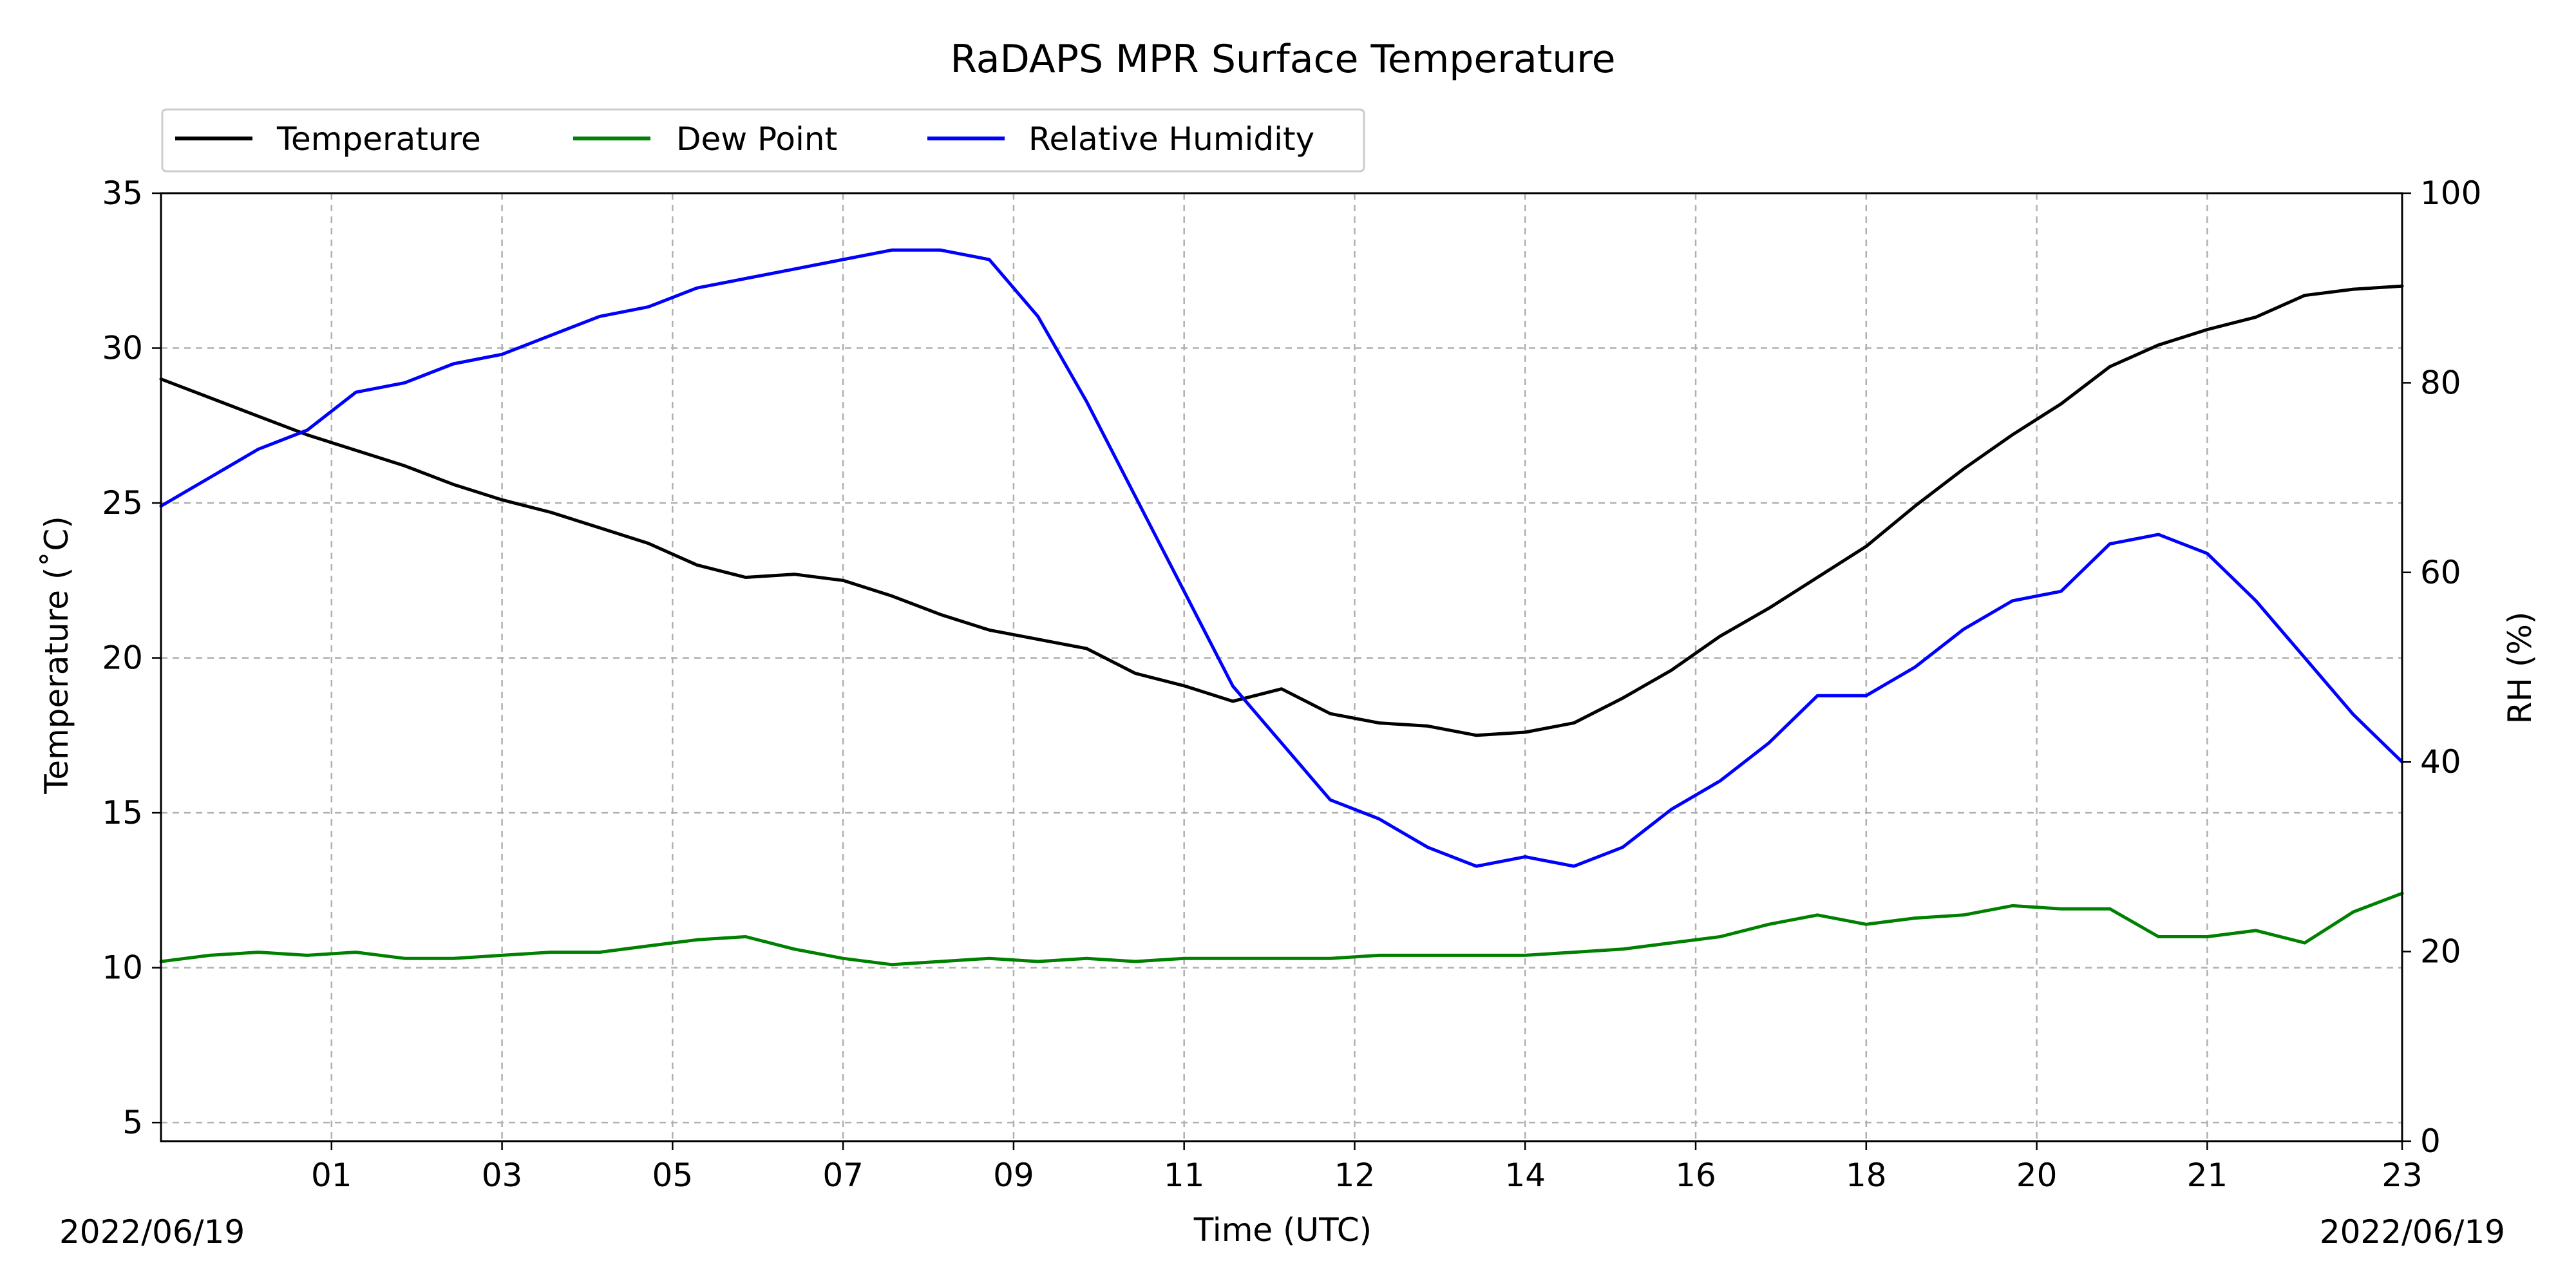  Describe the element at coordinates (1282, 929) in the screenshot. I see `series-line-dew-point` at that location.